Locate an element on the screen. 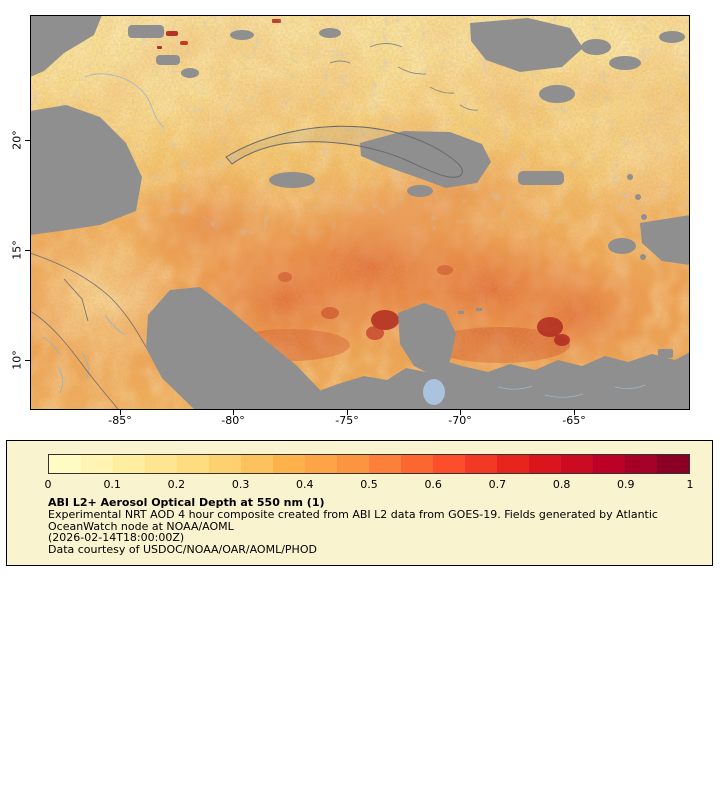 This screenshot has height=800, width=720. lon-tick-label: -70° is located at coordinates (460, 420).